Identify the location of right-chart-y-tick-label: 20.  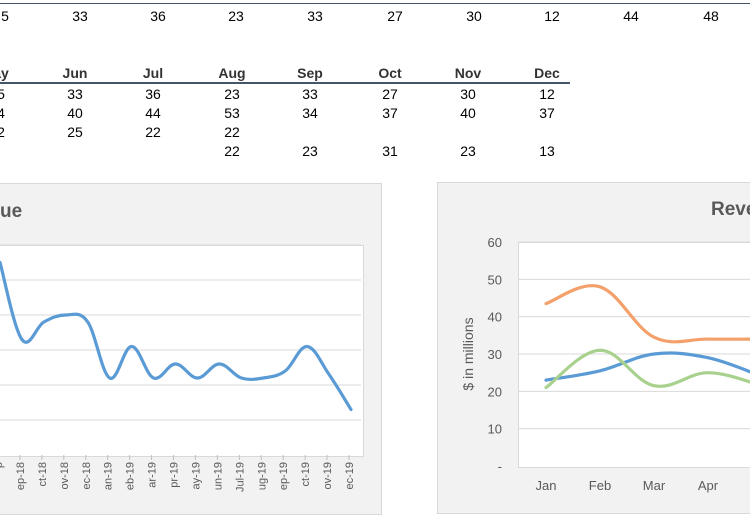
(495, 391).